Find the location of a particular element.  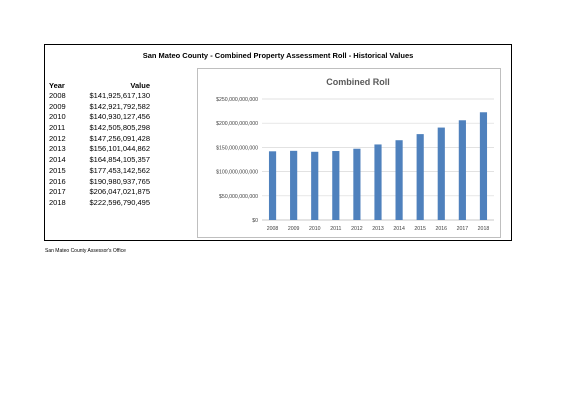

x-tick-label: 2010 is located at coordinates (315, 229).